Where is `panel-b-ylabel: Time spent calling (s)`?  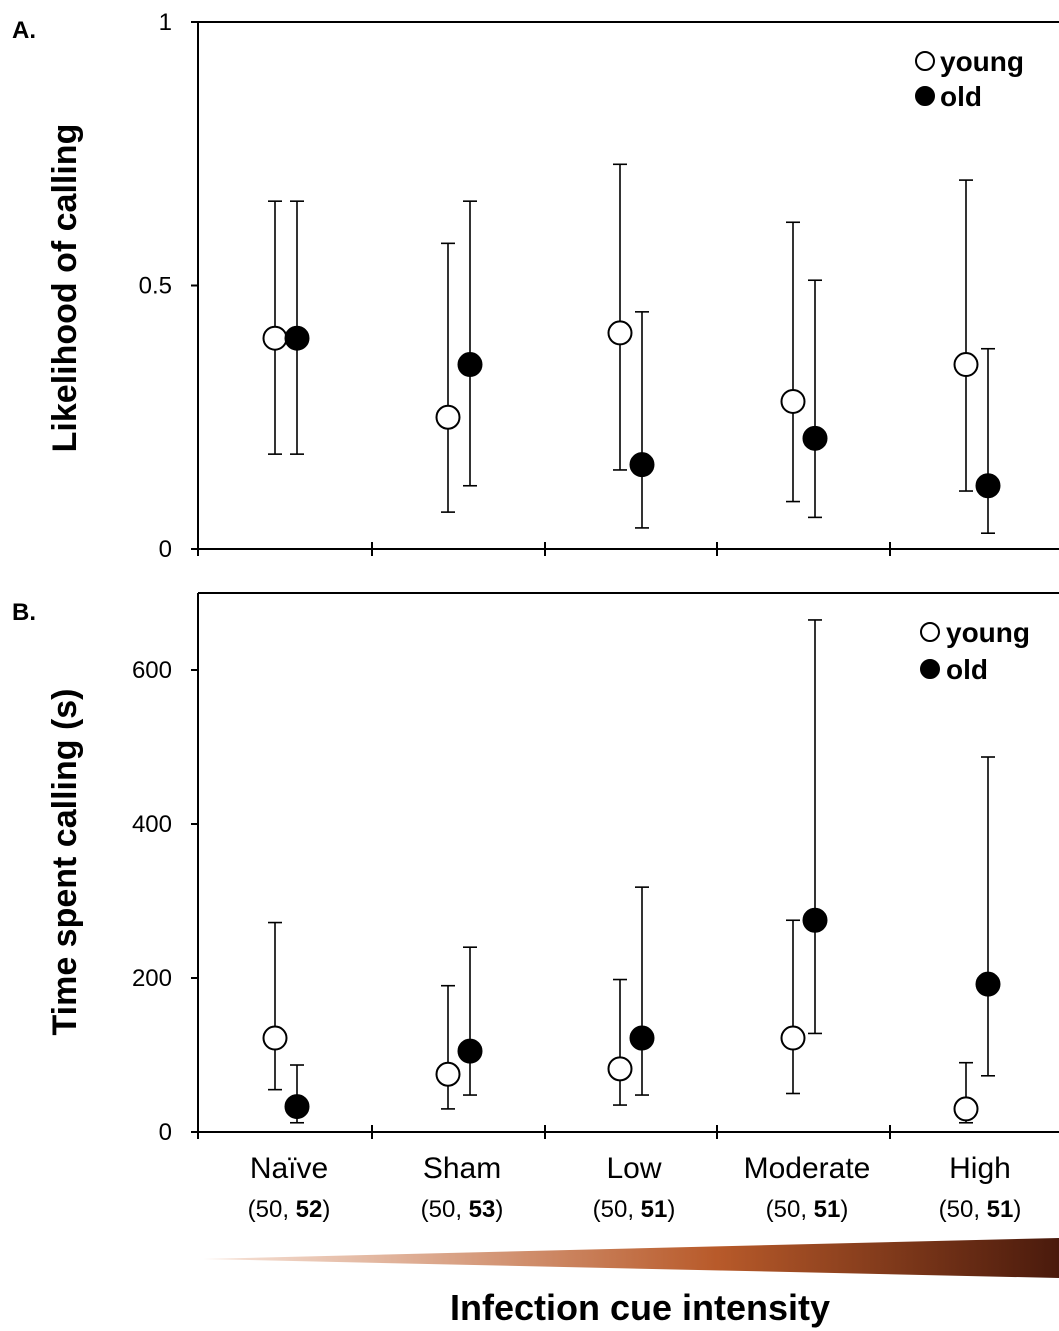
panel-b-ylabel: Time spent calling (s) is located at coordinates (65, 861).